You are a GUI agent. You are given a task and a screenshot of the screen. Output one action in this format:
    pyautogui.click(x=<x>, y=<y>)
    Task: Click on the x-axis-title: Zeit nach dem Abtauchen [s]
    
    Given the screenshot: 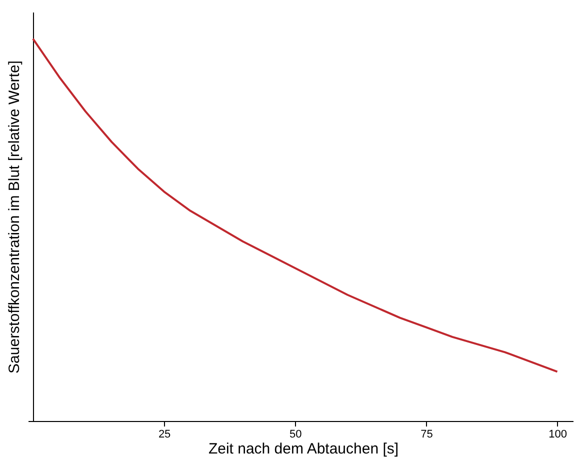 What is the action you would take?
    pyautogui.click(x=303, y=449)
    